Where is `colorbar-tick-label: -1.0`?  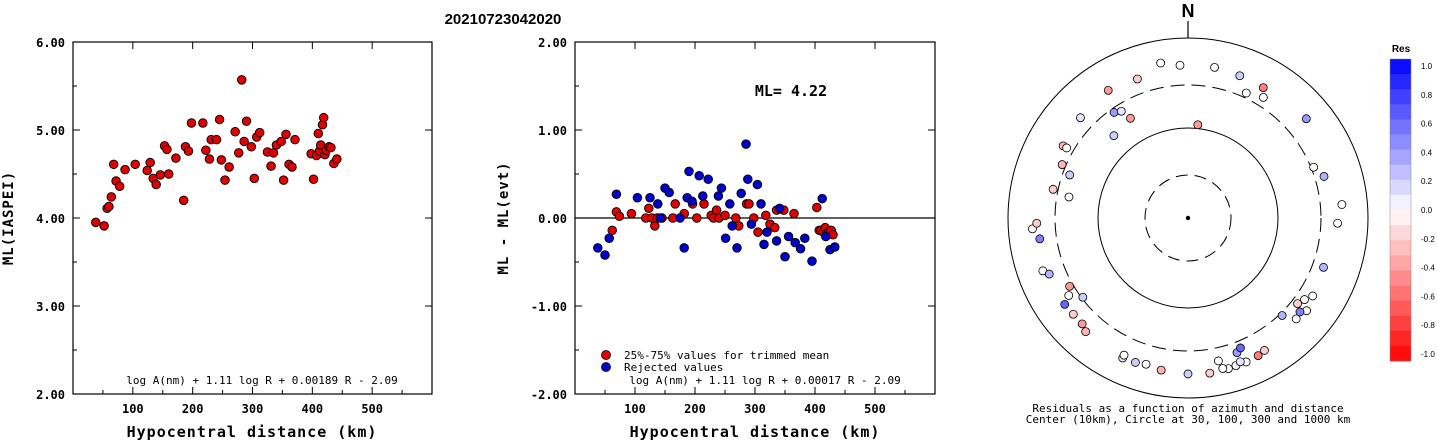
colorbar-tick-label: -1.0 is located at coordinates (1428, 354).